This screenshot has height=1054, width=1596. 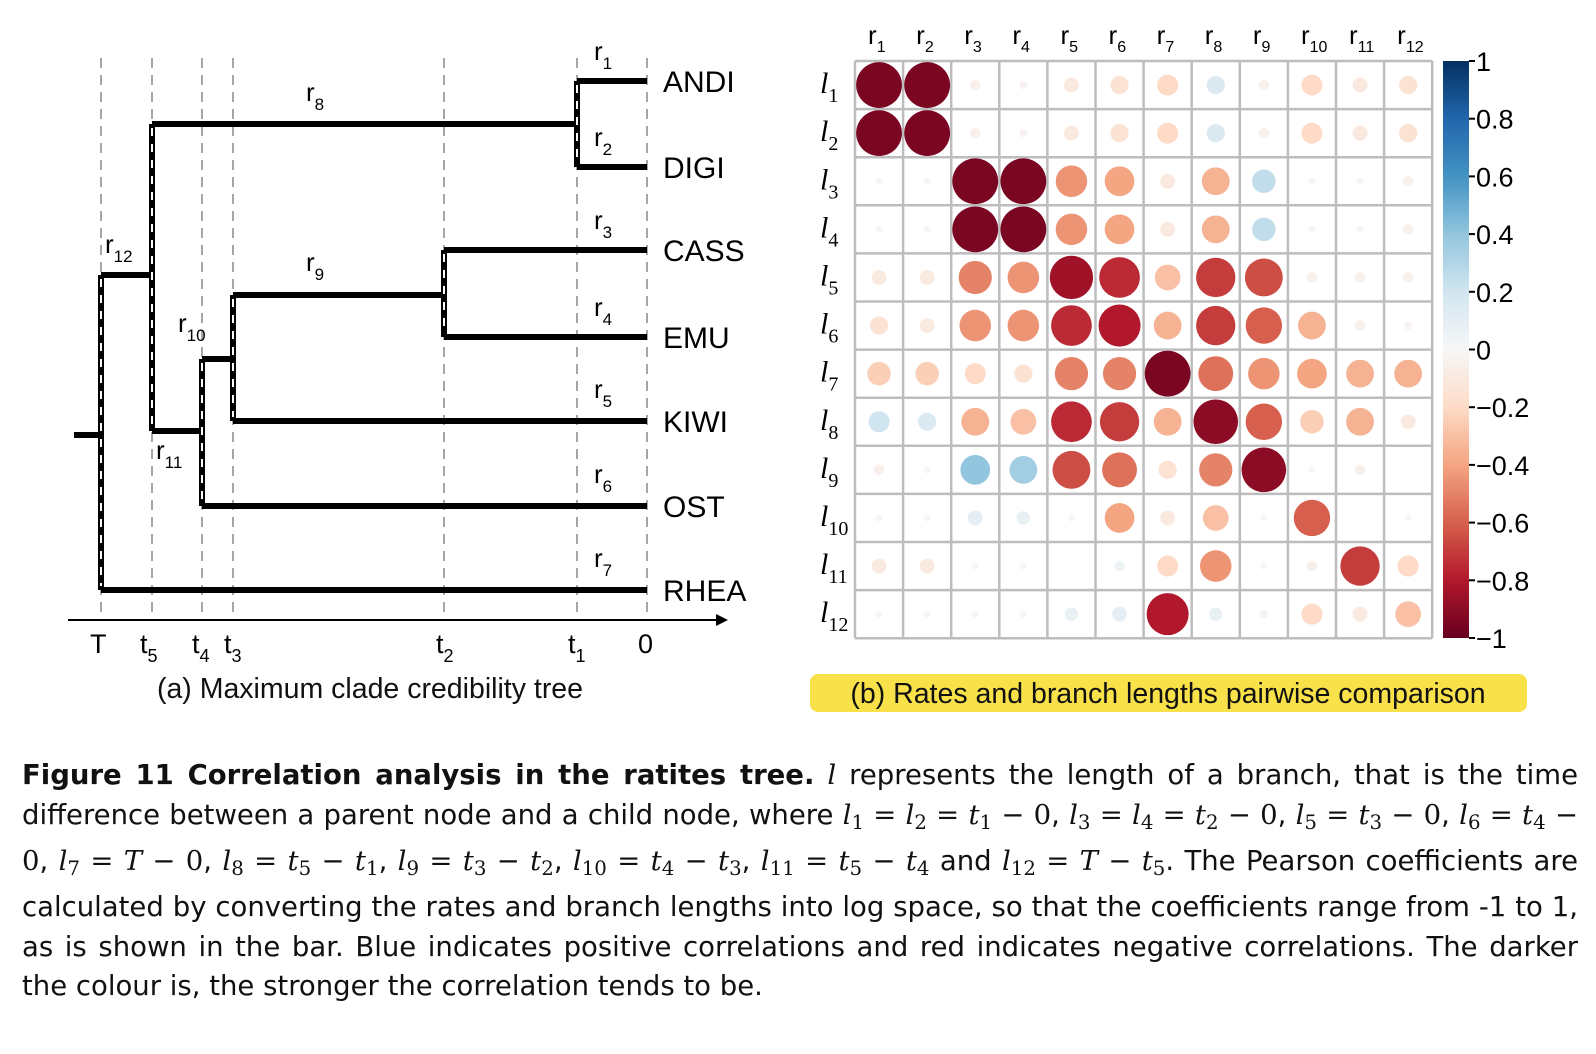 What do you see at coordinates (1023, 277) in the screenshot?
I see `dot-l5-r4` at bounding box center [1023, 277].